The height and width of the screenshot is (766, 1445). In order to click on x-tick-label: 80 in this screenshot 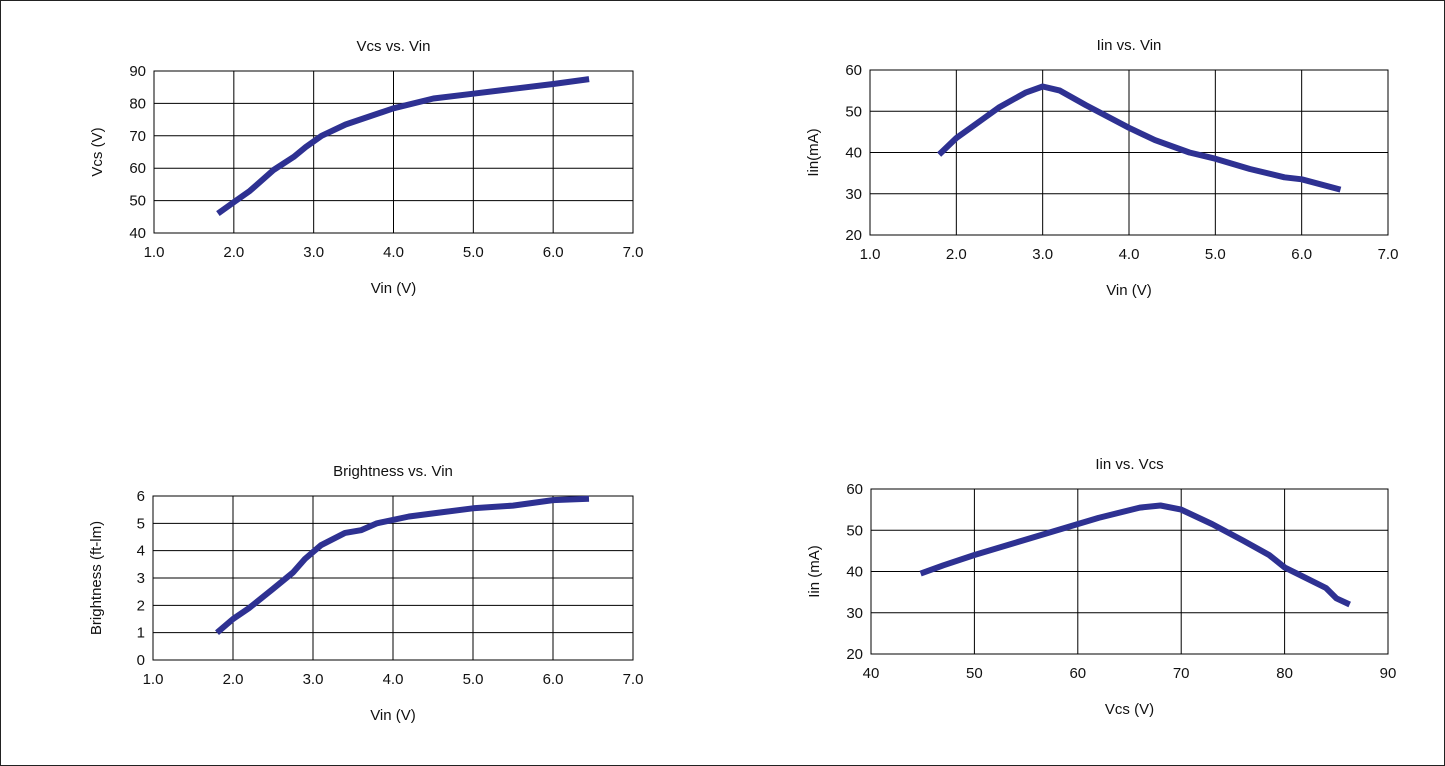, I will do `click(1284, 673)`.